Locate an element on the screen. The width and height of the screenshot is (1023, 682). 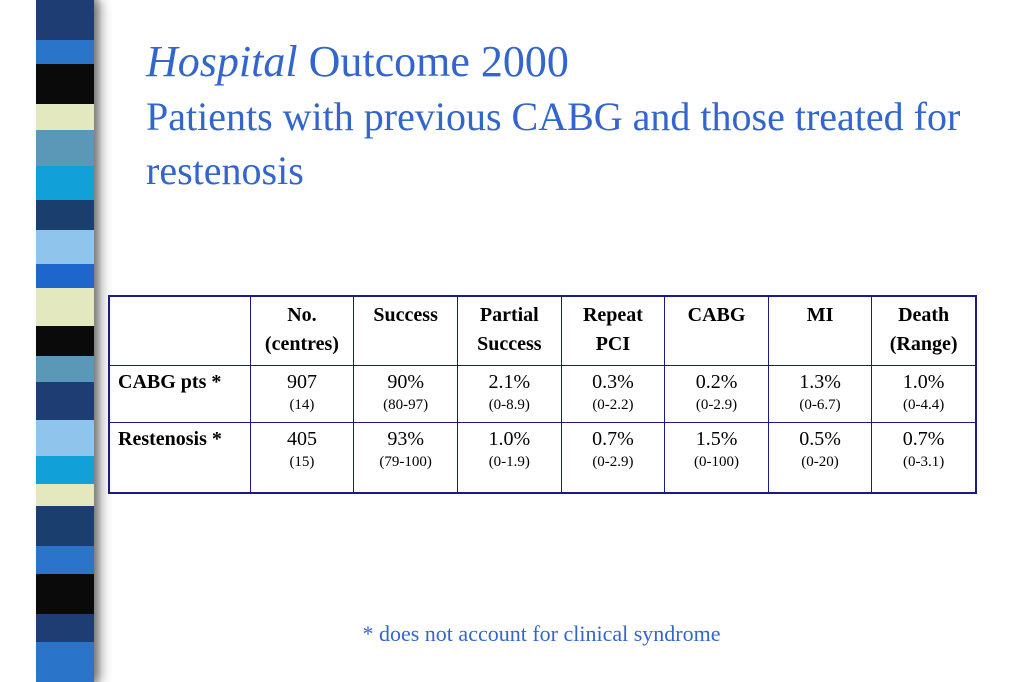
cell-success: 90% (80-97) is located at coordinates (405, 394).